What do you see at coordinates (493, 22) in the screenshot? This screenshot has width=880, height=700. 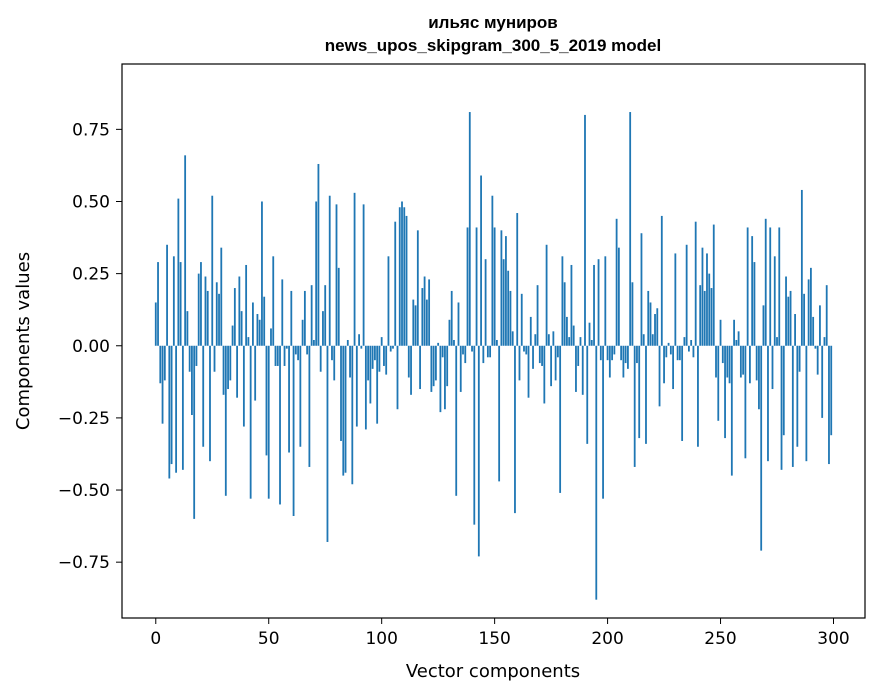 I see `chart-title: ильяс муниров` at bounding box center [493, 22].